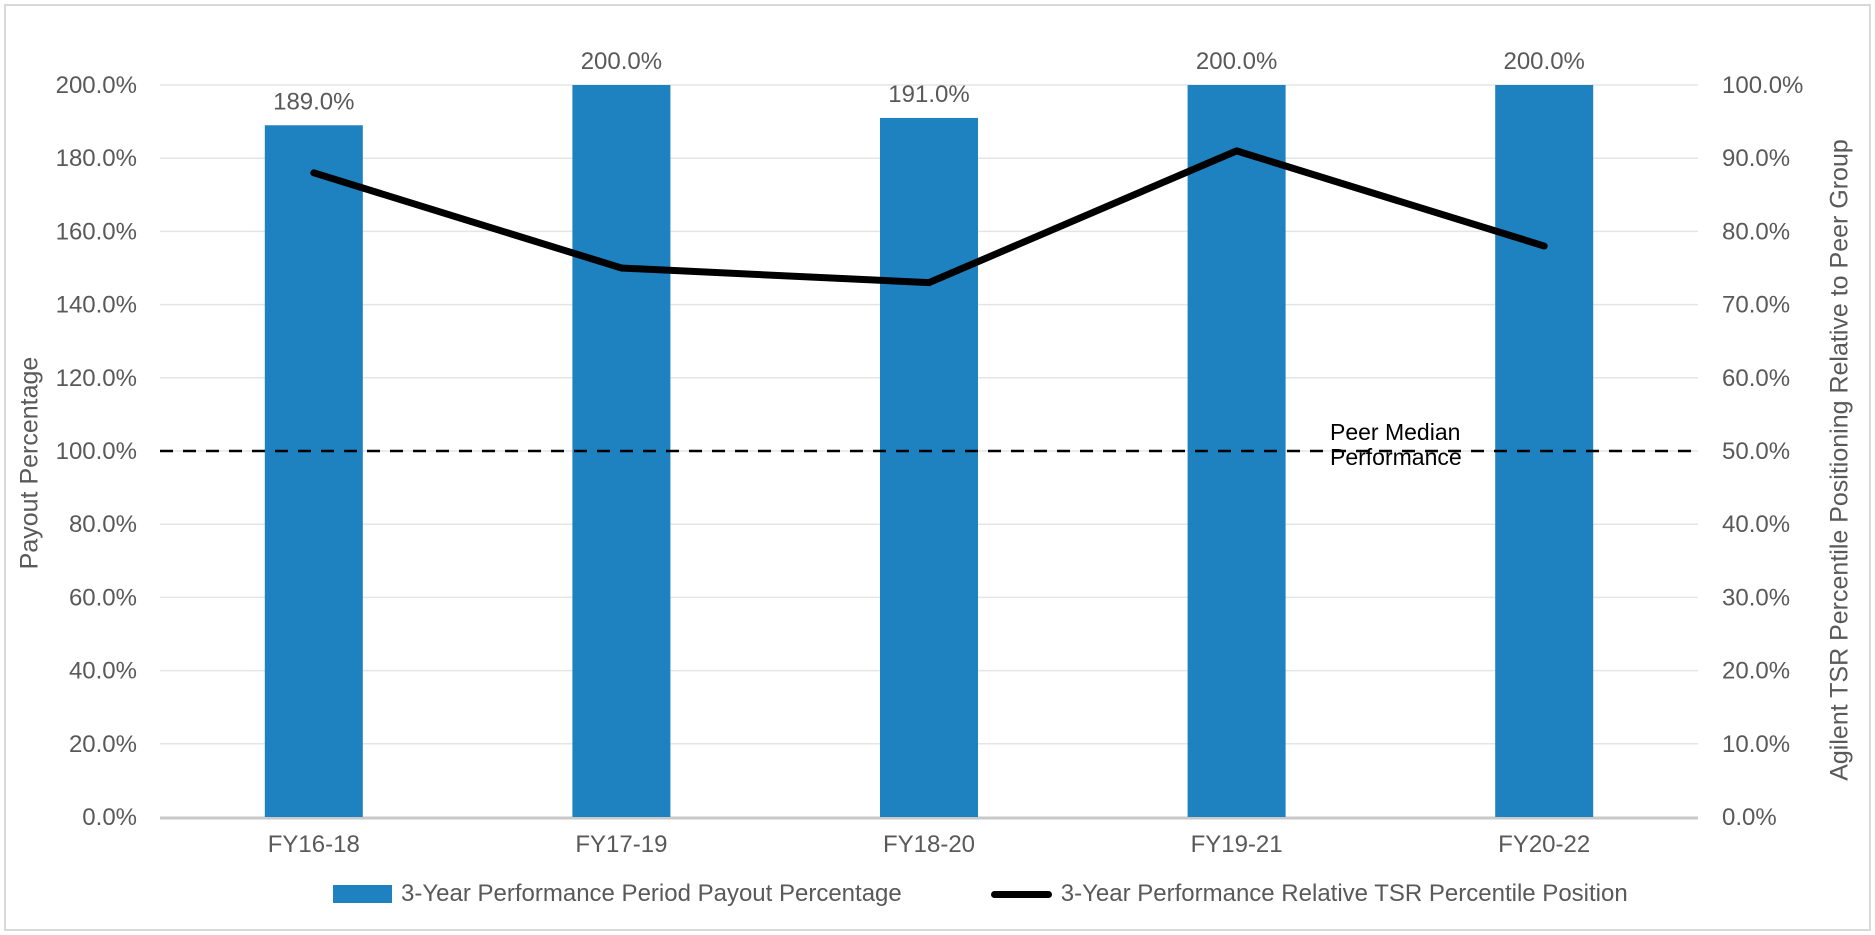 The image size is (1875, 935). What do you see at coordinates (1395, 432) in the screenshot?
I see `peer-median-label-line1: Peer Median` at bounding box center [1395, 432].